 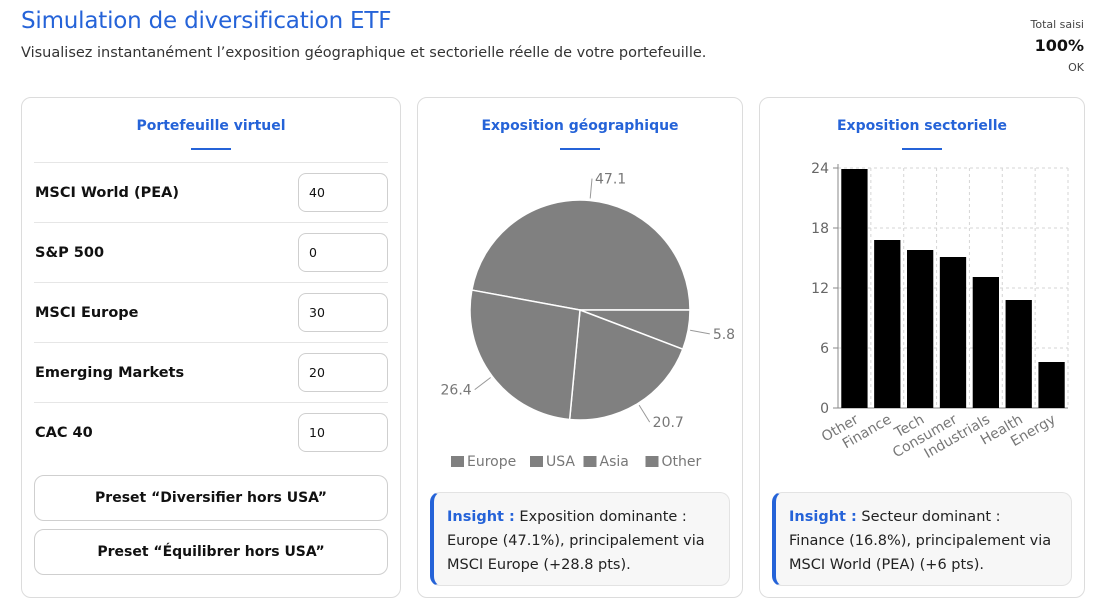 I want to click on legend-label: Asia, so click(x=614, y=462).